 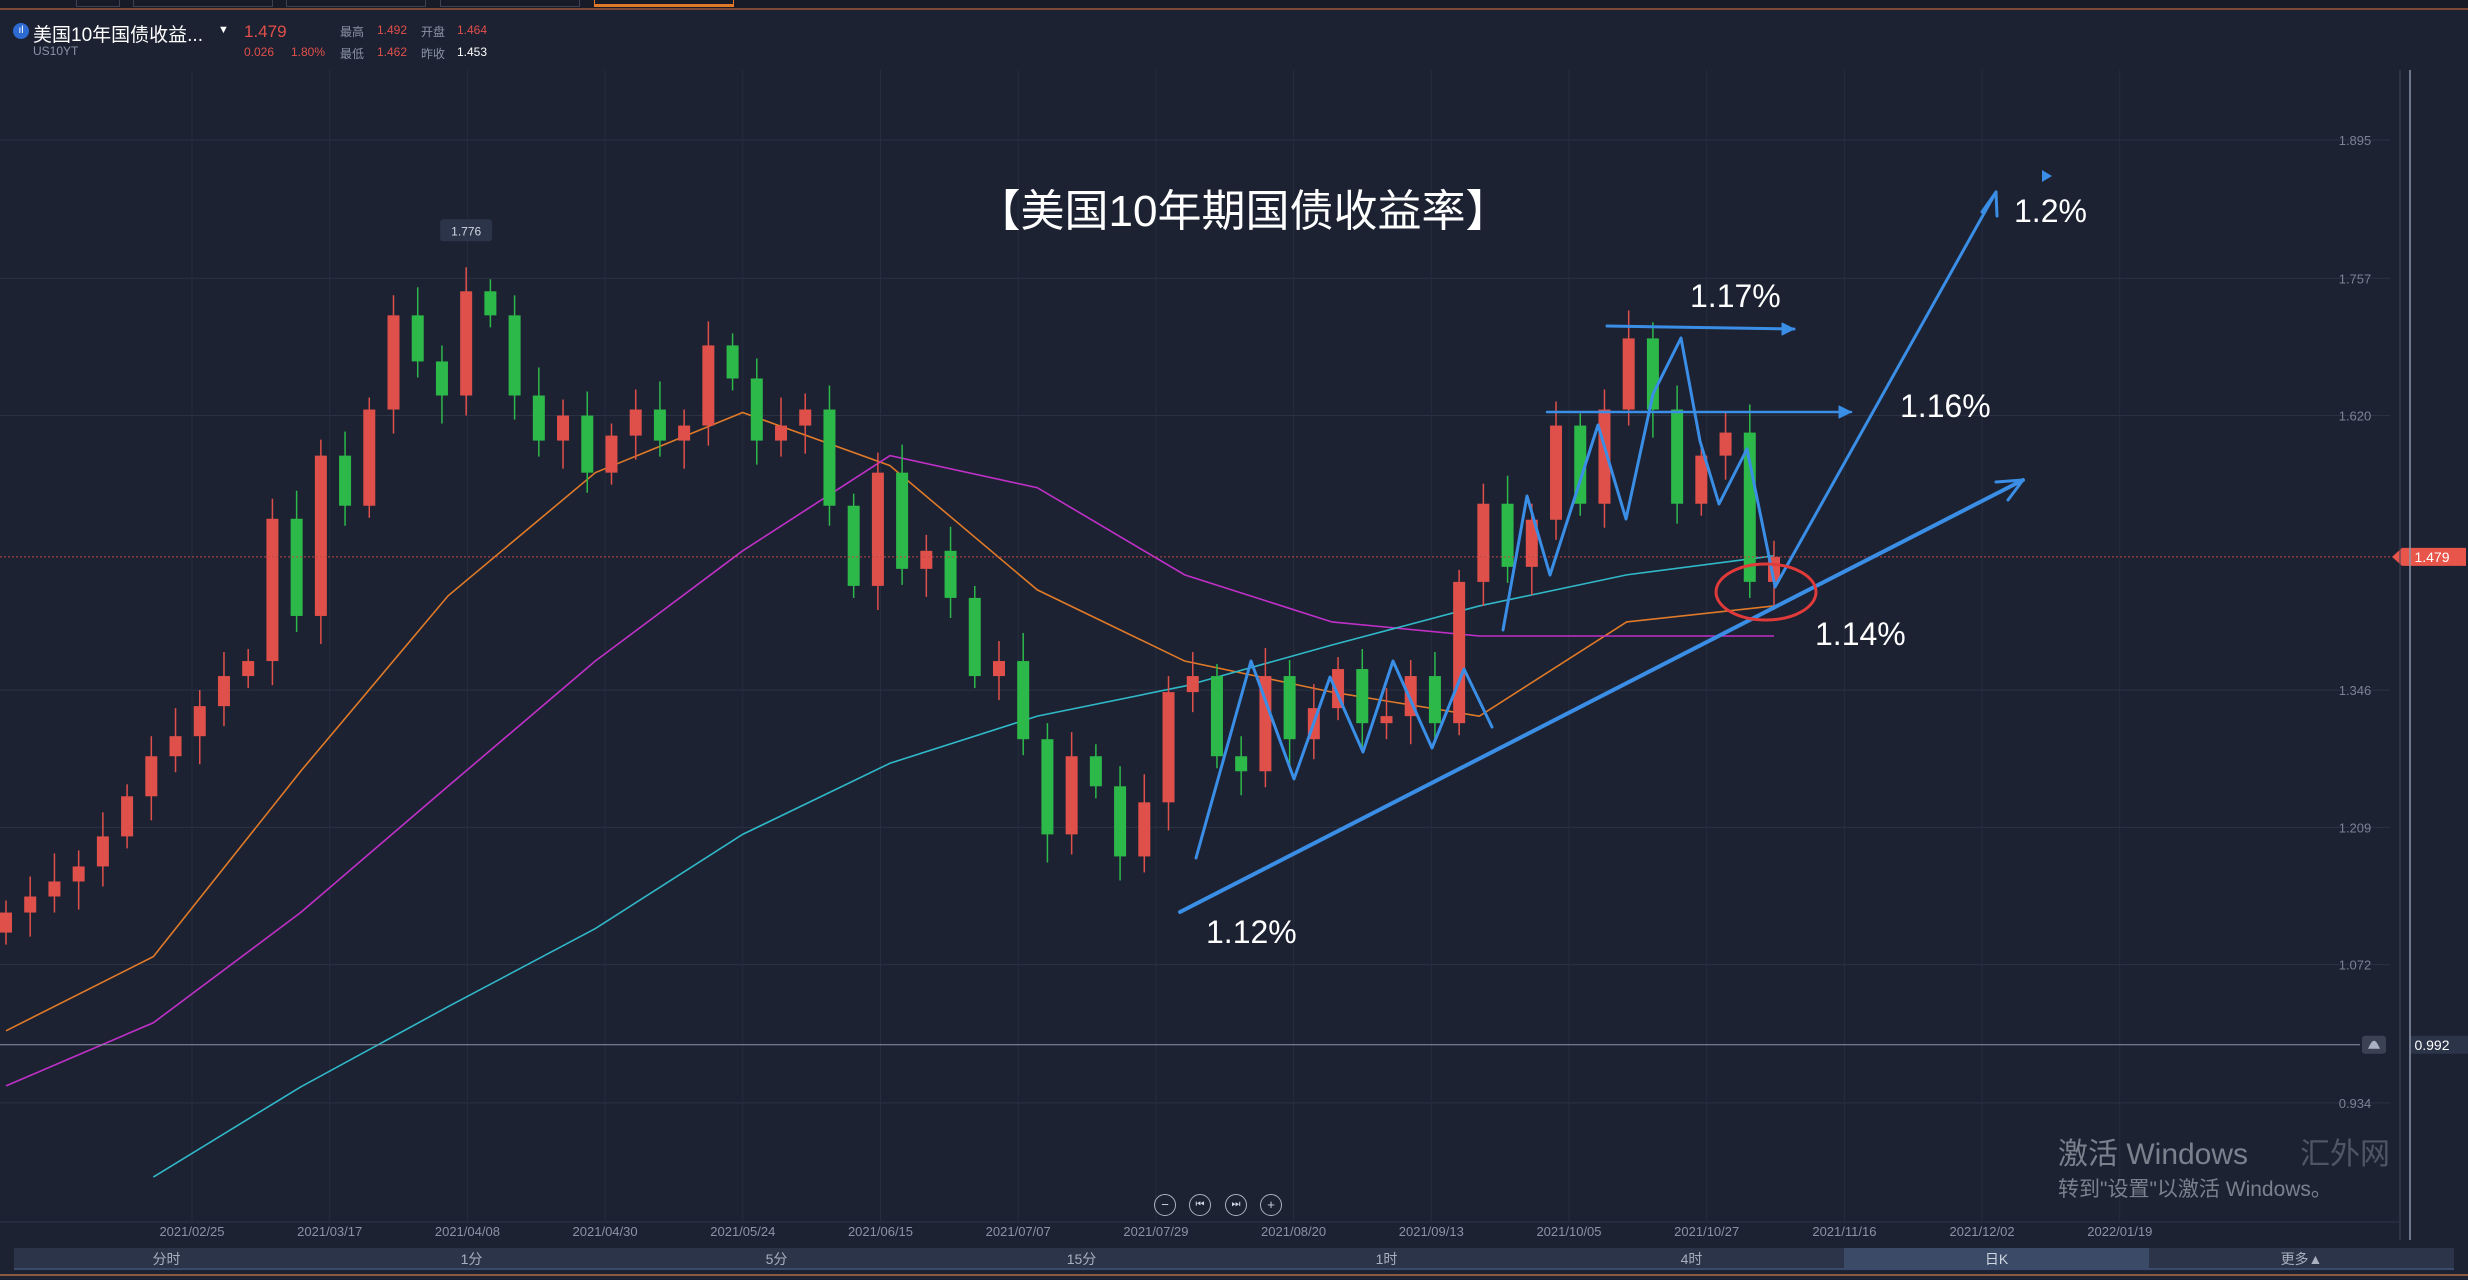 I want to click on windows-activation-text: 转到"设置"以激活 Windows。, so click(x=2195, y=1189).